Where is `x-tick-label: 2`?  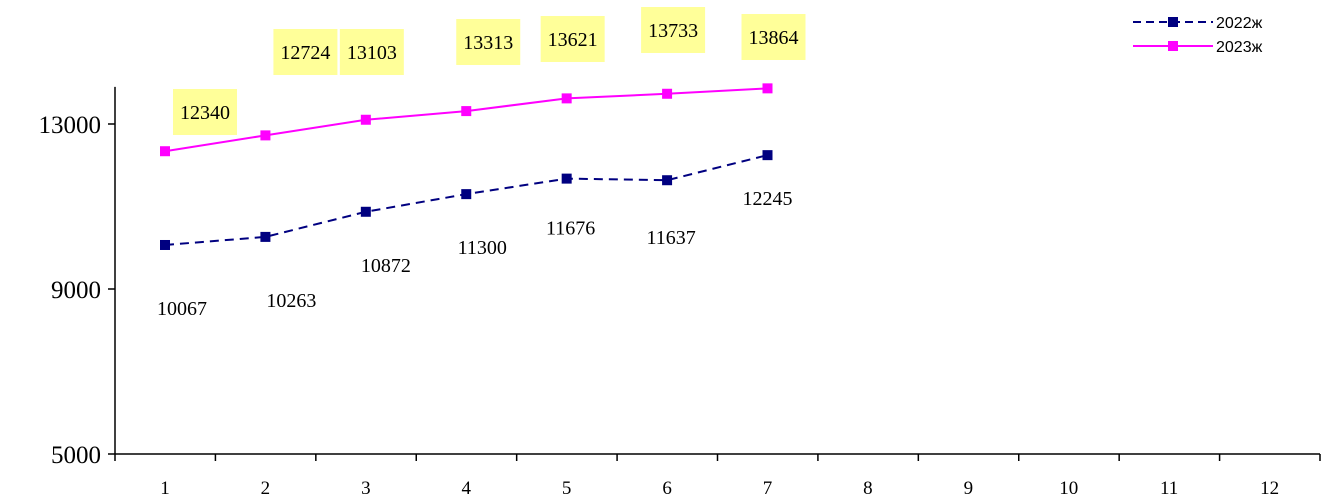 x-tick-label: 2 is located at coordinates (266, 488).